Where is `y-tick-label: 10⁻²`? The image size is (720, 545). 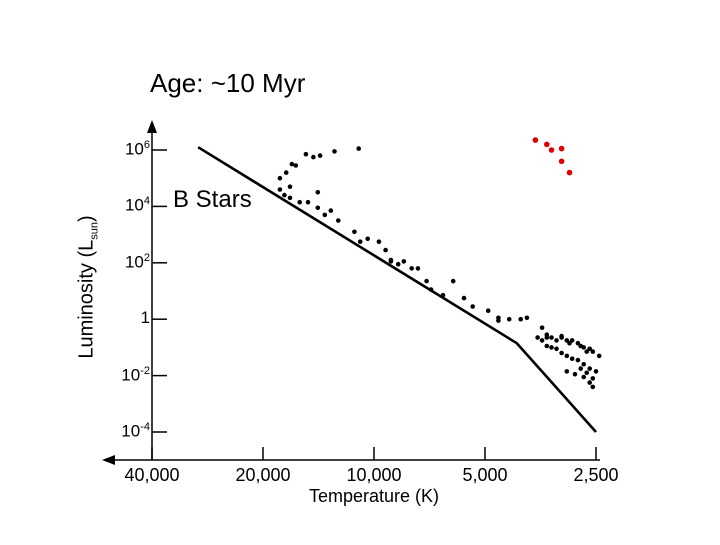
y-tick-label: 10⁻² is located at coordinates (135, 375).